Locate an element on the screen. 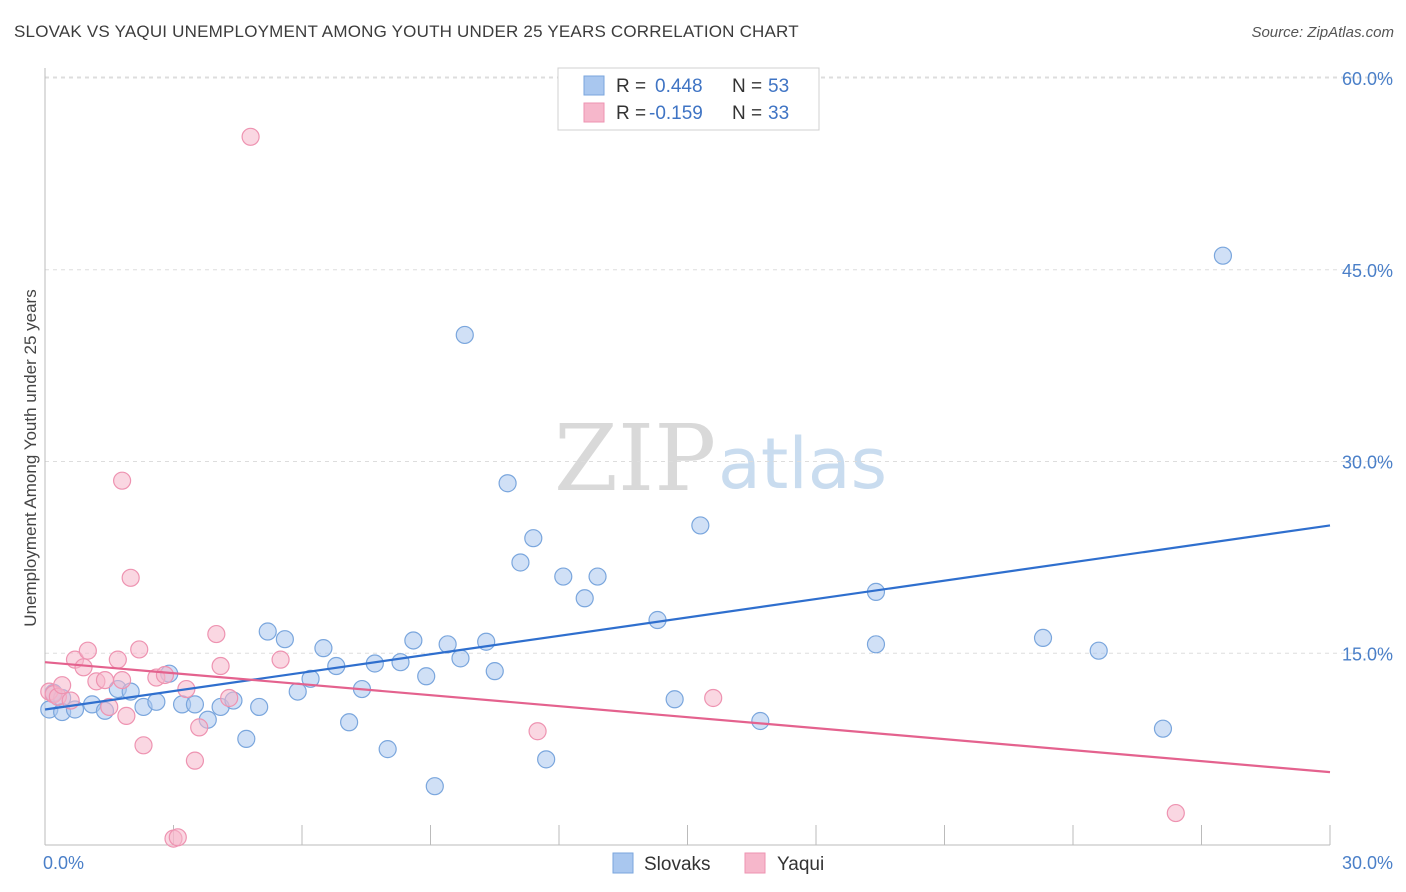 The width and height of the screenshot is (1406, 892). trend-line-yaqui is located at coordinates (687, 717).